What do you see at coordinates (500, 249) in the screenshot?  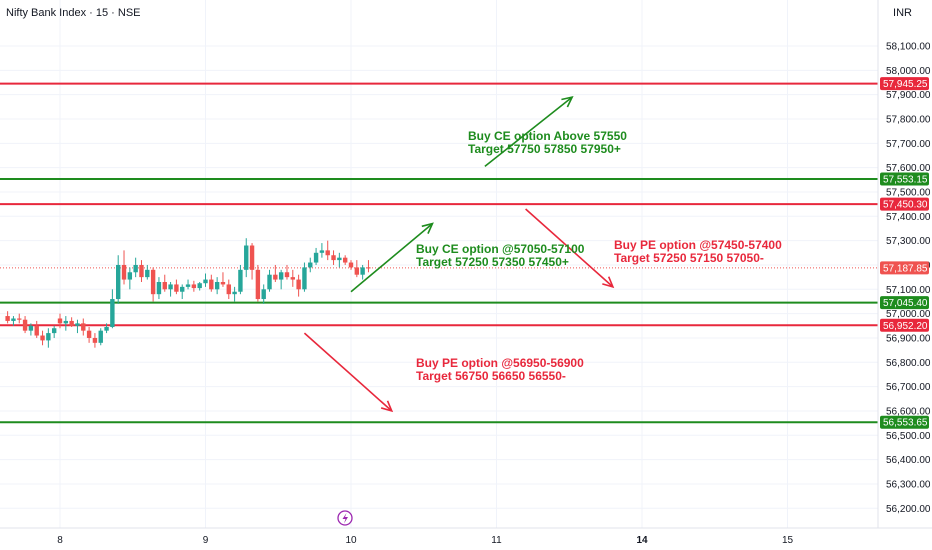 I see `annotation-line: Buy CE option @57050-57100` at bounding box center [500, 249].